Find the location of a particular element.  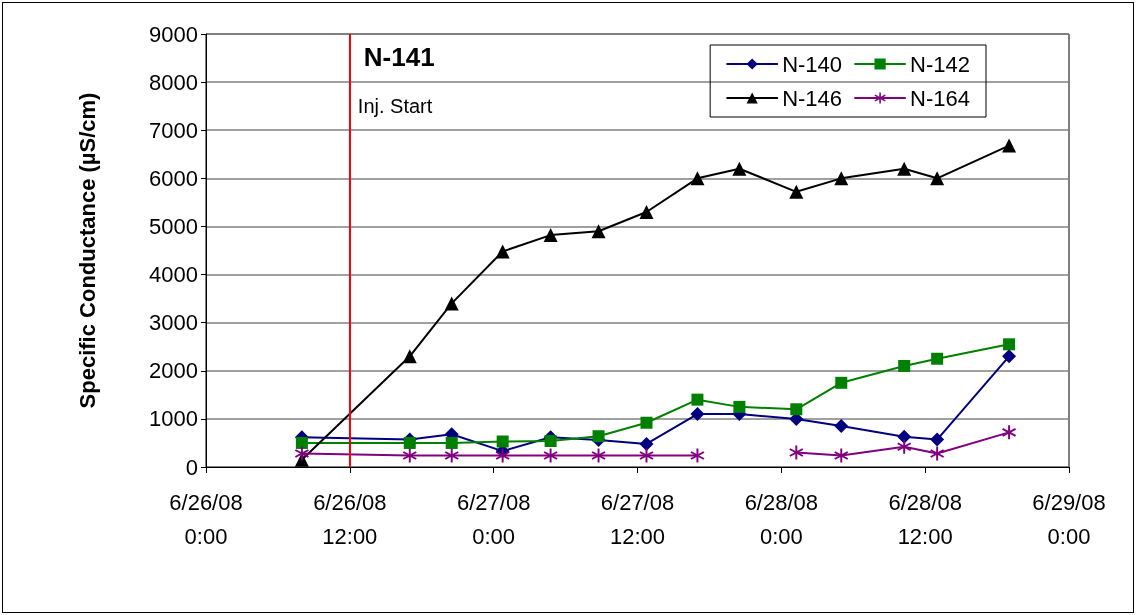

y-tick-label: 8000 is located at coordinates (173, 82).